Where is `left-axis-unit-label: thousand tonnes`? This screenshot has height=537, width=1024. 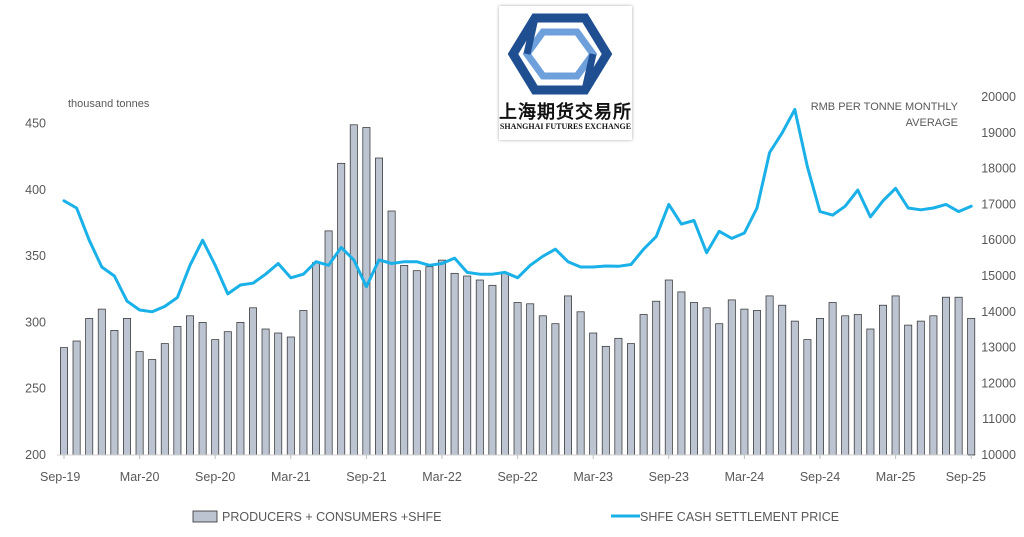
left-axis-unit-label: thousand tonnes is located at coordinates (109, 104).